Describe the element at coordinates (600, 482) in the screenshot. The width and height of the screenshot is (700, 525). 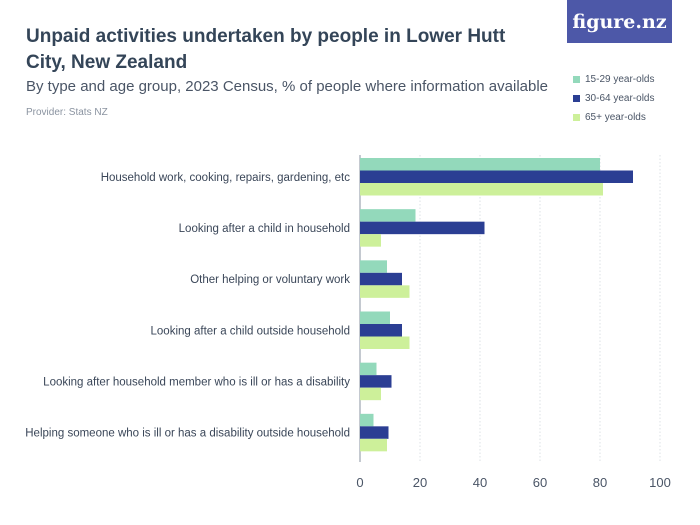
I see `x-tick-label: 80` at that location.